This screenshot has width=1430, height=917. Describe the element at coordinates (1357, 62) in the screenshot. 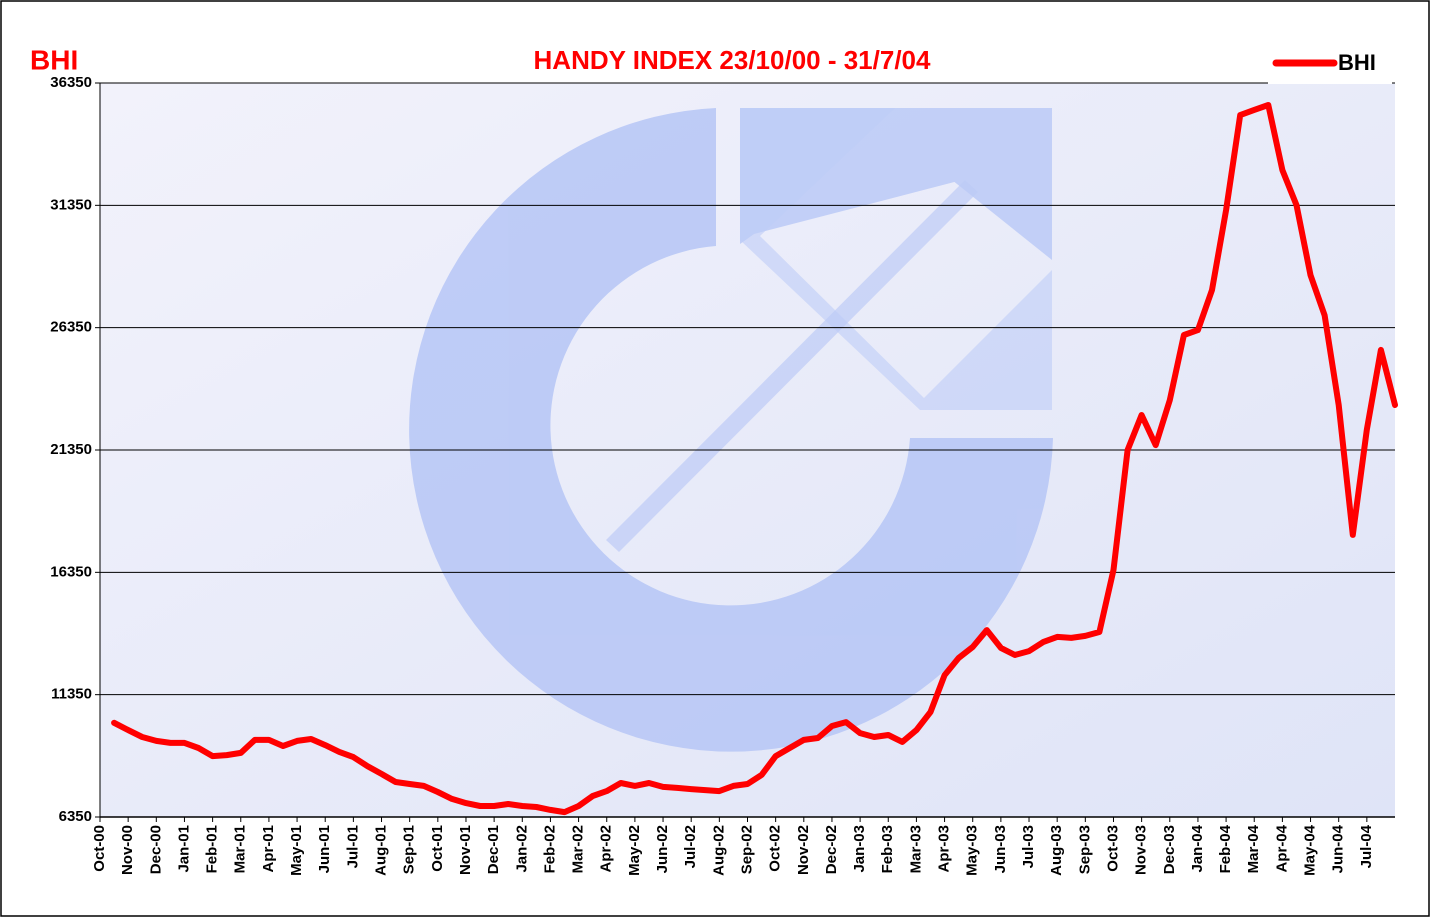

I see `legend-label: BHI` at that location.